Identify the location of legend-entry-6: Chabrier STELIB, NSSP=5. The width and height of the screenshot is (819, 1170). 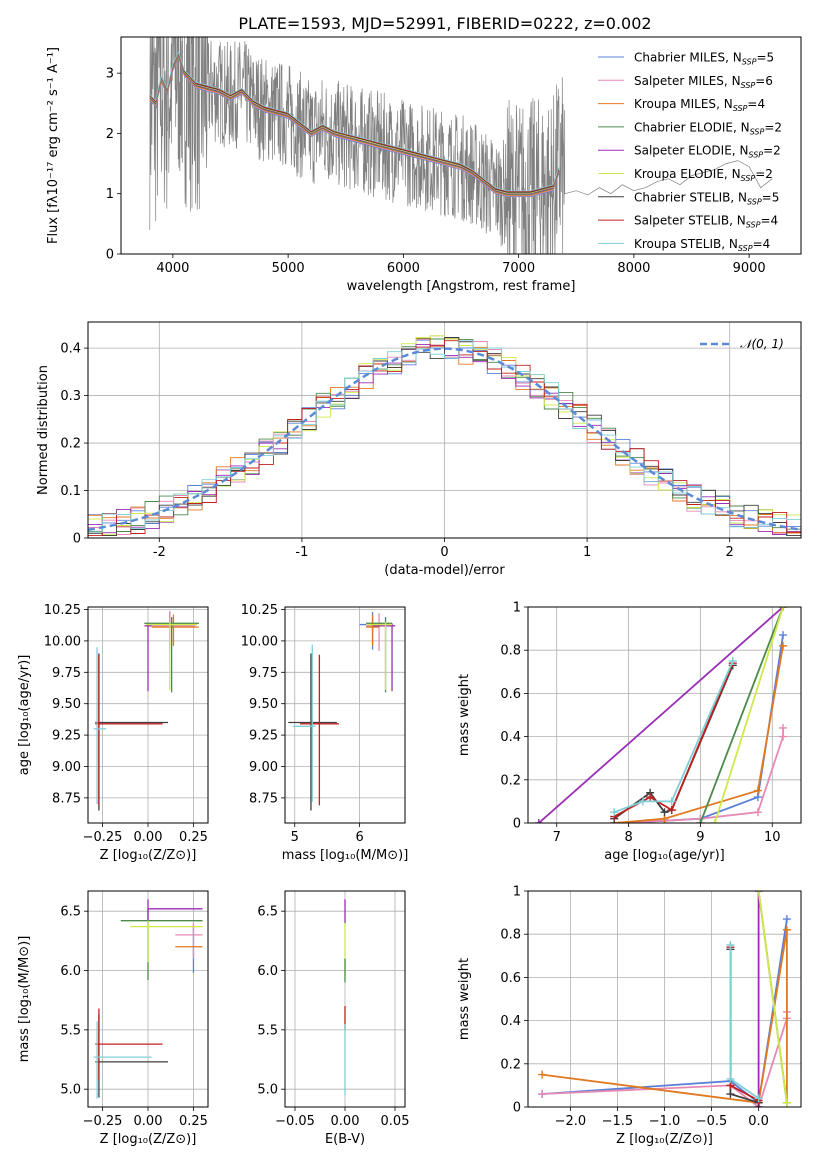
(706, 198).